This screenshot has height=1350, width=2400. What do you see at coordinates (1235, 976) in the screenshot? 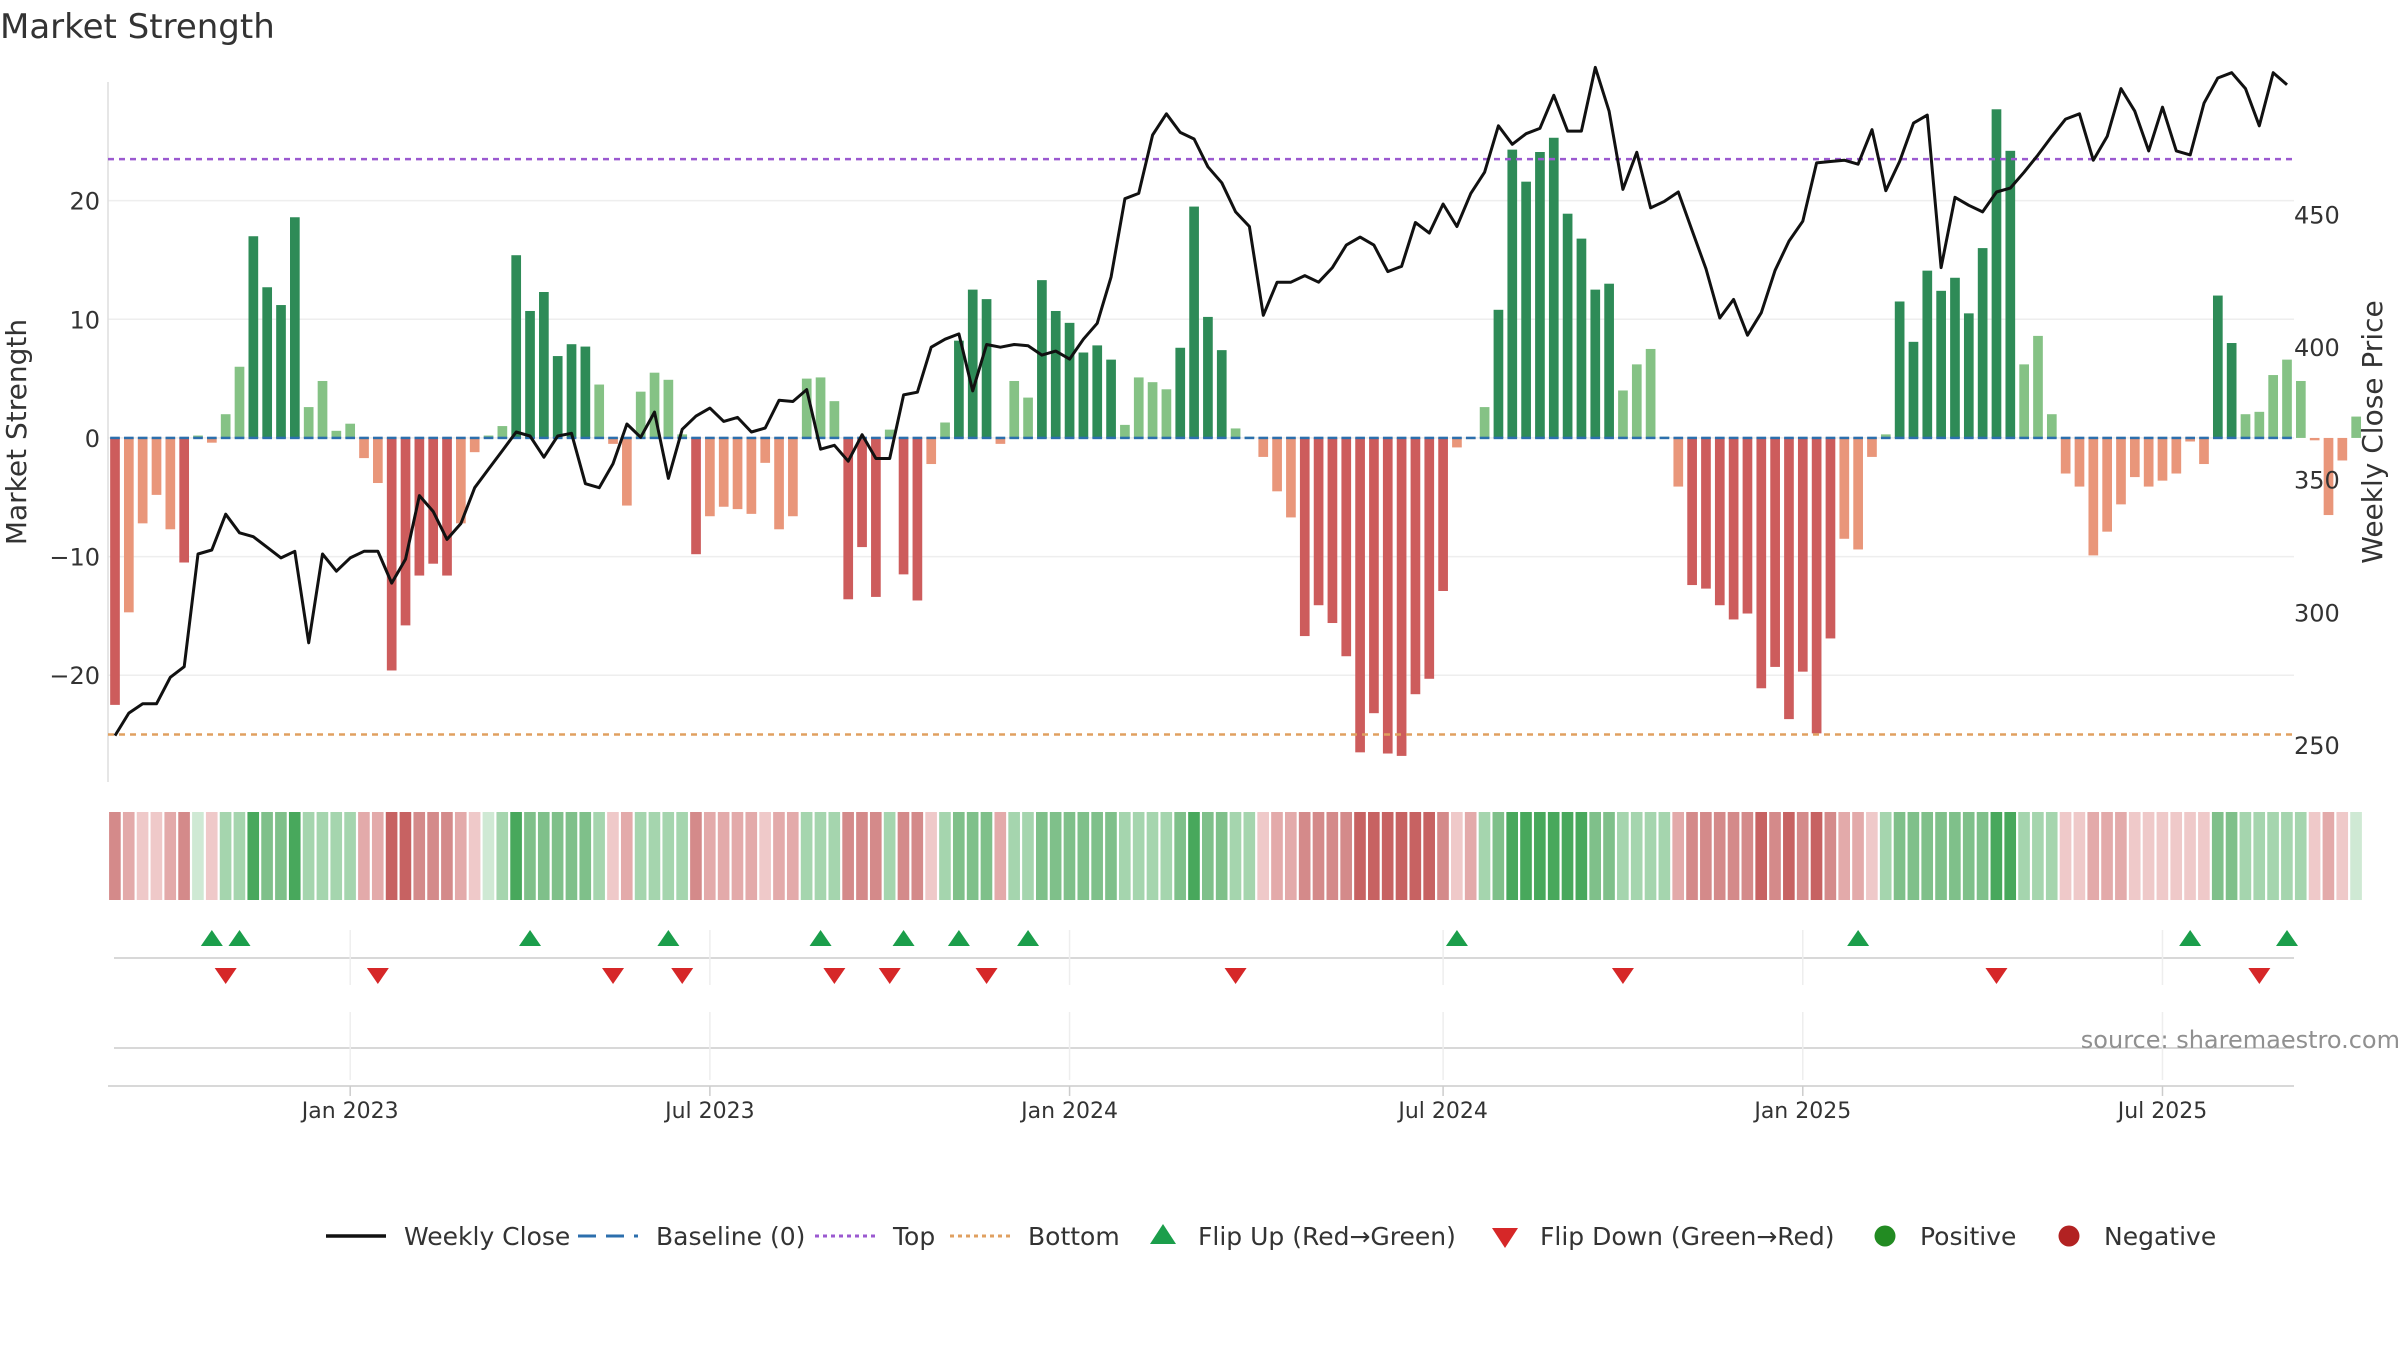
I see `flip-down-marker` at bounding box center [1235, 976].